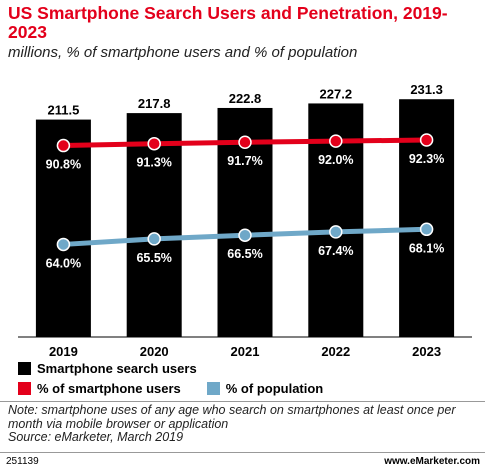 The image size is (485, 474). Describe the element at coordinates (274, 388) in the screenshot. I see `legend-label-population: % of population` at that location.